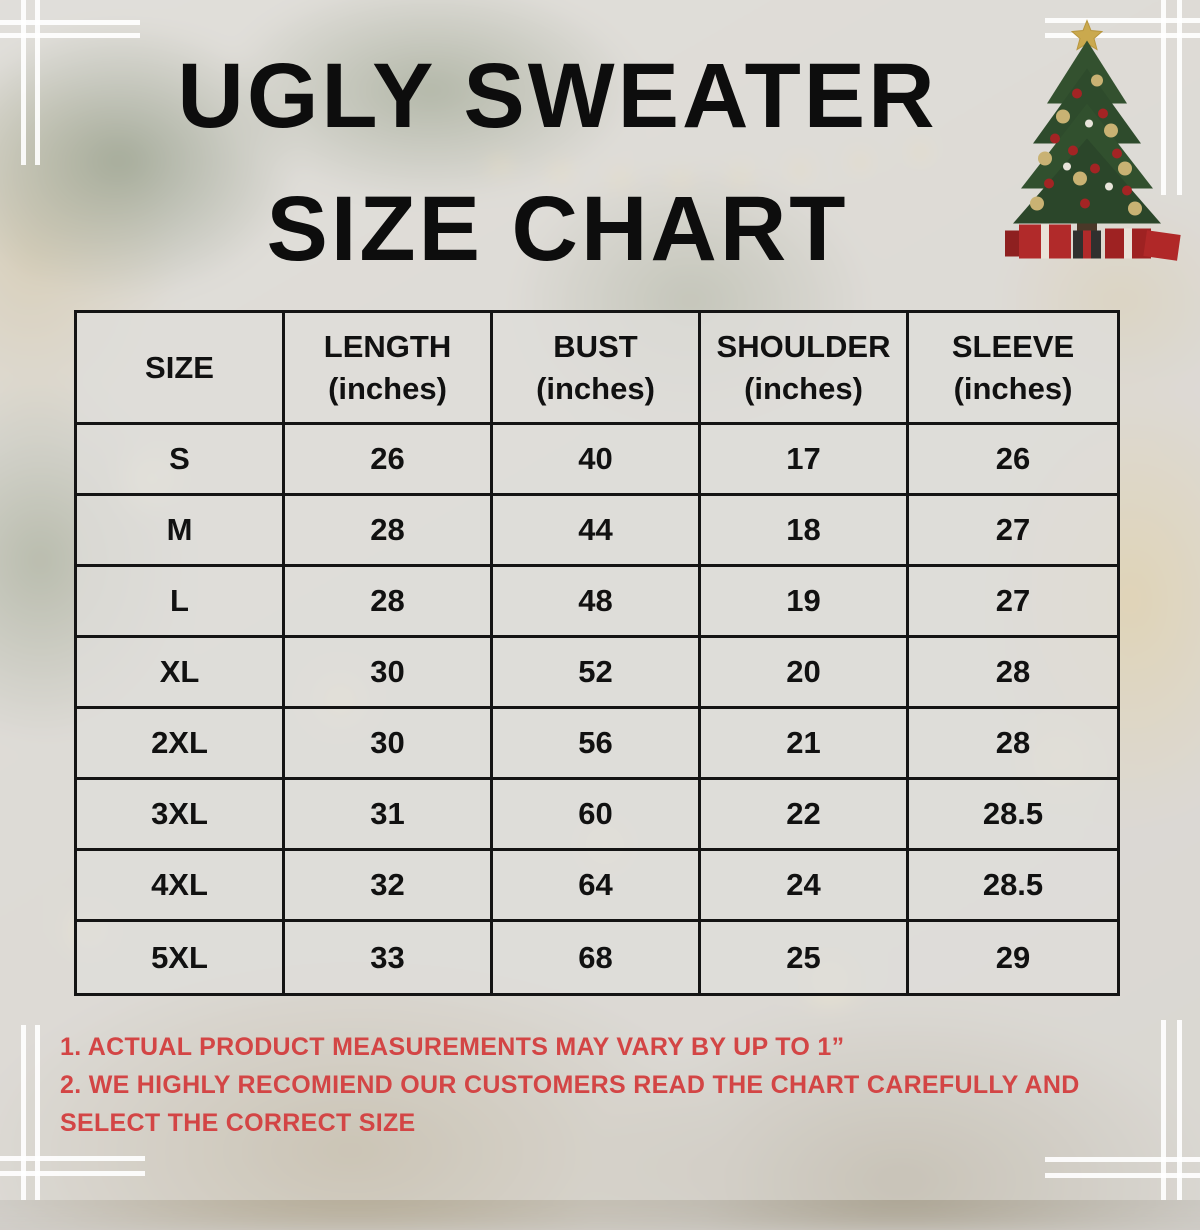 The height and width of the screenshot is (1230, 1200). I want to click on length-cell: 31, so click(389, 815).